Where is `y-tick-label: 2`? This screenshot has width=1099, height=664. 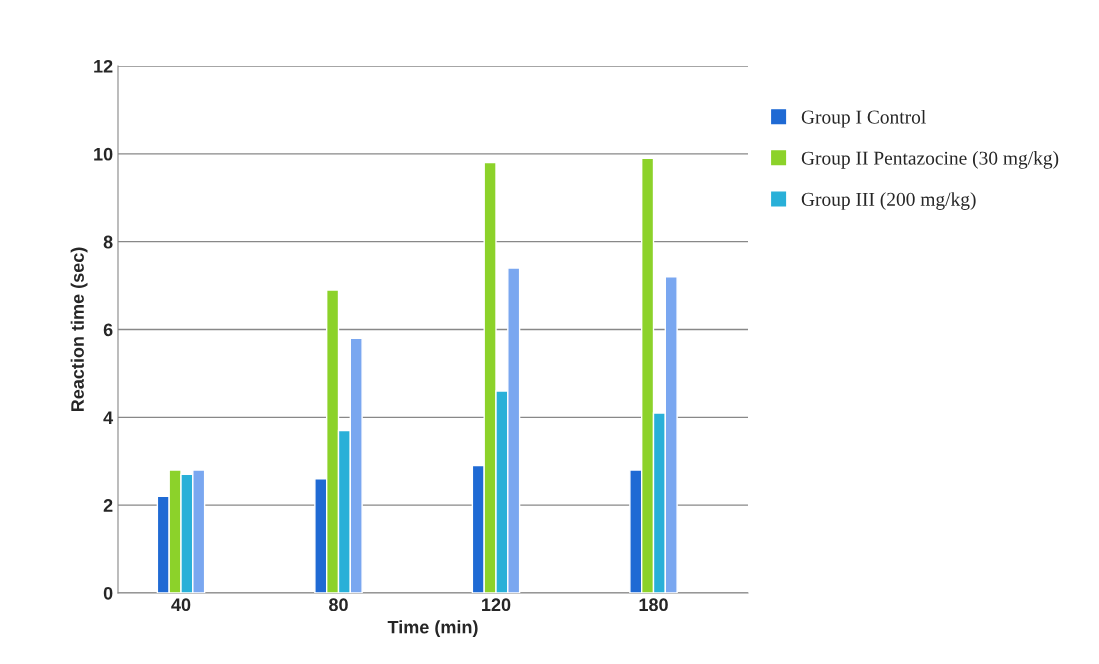 y-tick-label: 2 is located at coordinates (108, 505).